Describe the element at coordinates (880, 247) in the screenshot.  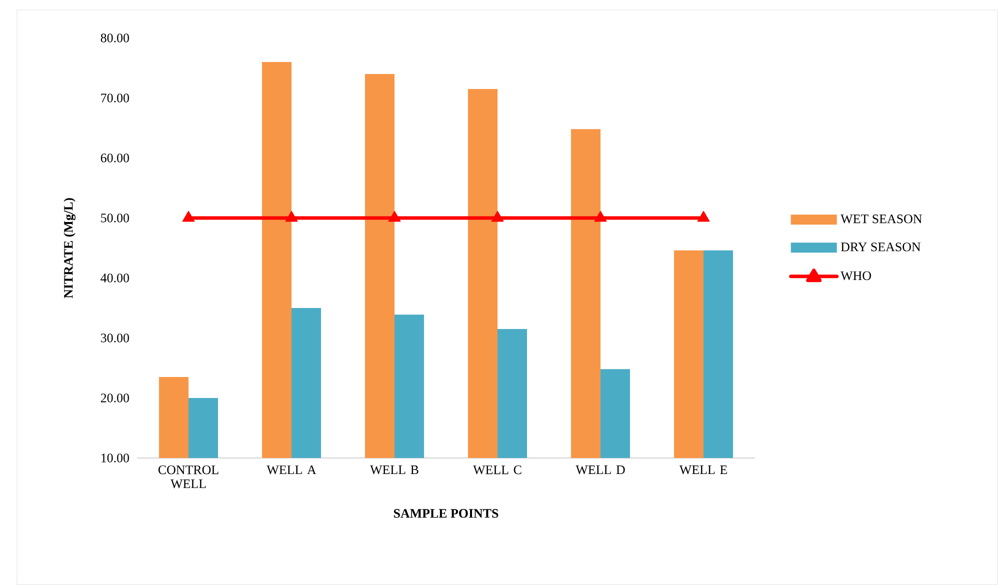
I see `legend-label: DRY SEASON` at that location.